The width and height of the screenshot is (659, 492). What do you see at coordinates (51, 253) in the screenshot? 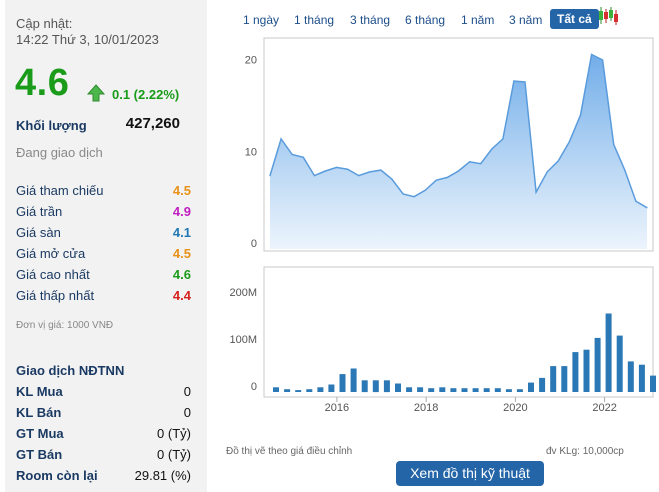
I see `open-price-label: Giá mở cửa` at bounding box center [51, 253].